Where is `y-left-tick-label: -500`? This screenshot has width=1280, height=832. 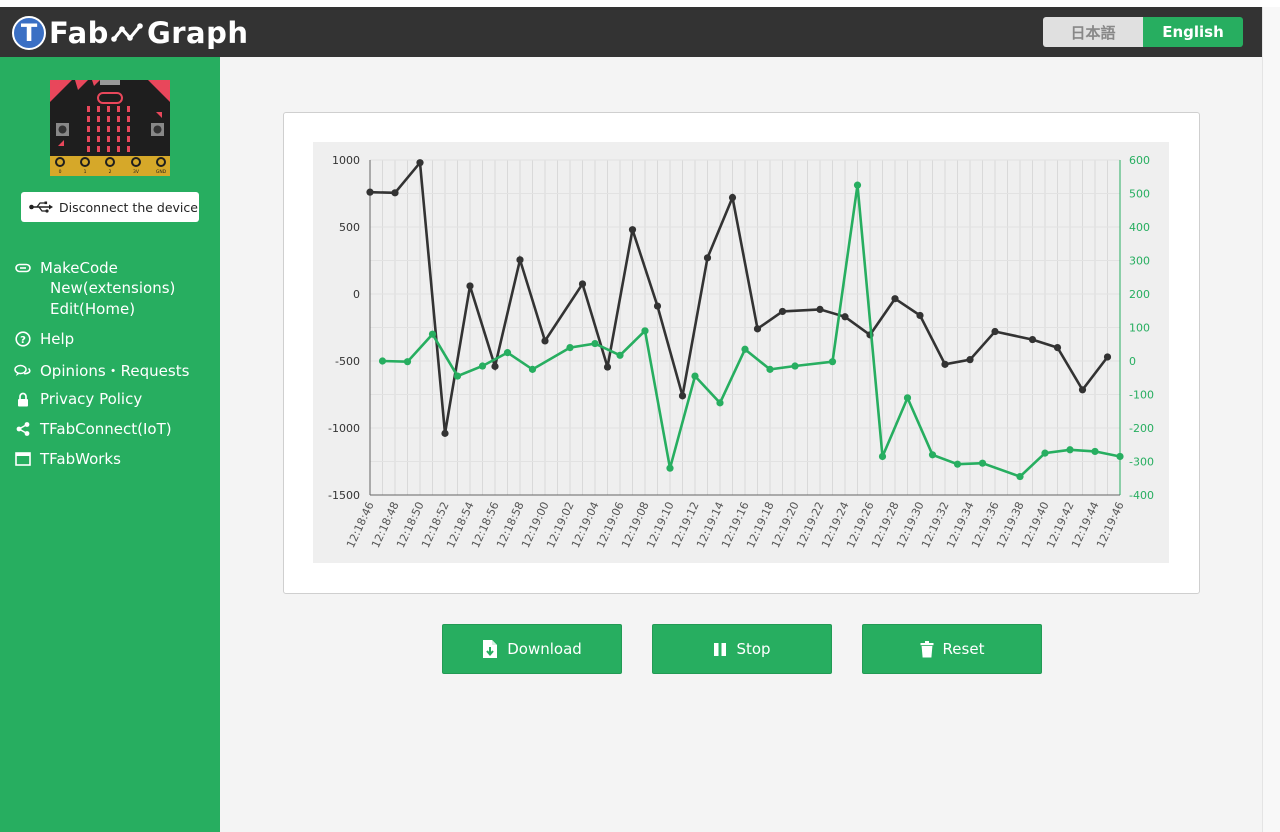 y-left-tick-label: -500 is located at coordinates (347, 361).